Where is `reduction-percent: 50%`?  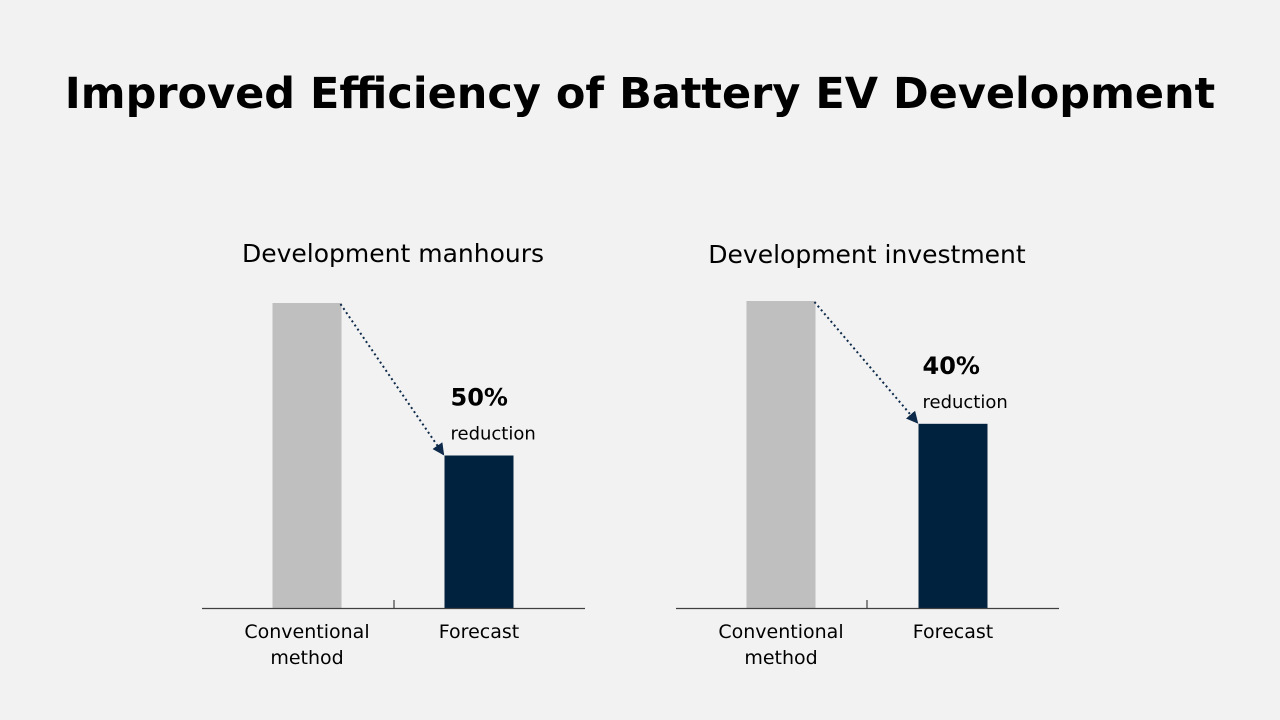
reduction-percent: 50% is located at coordinates (479, 398).